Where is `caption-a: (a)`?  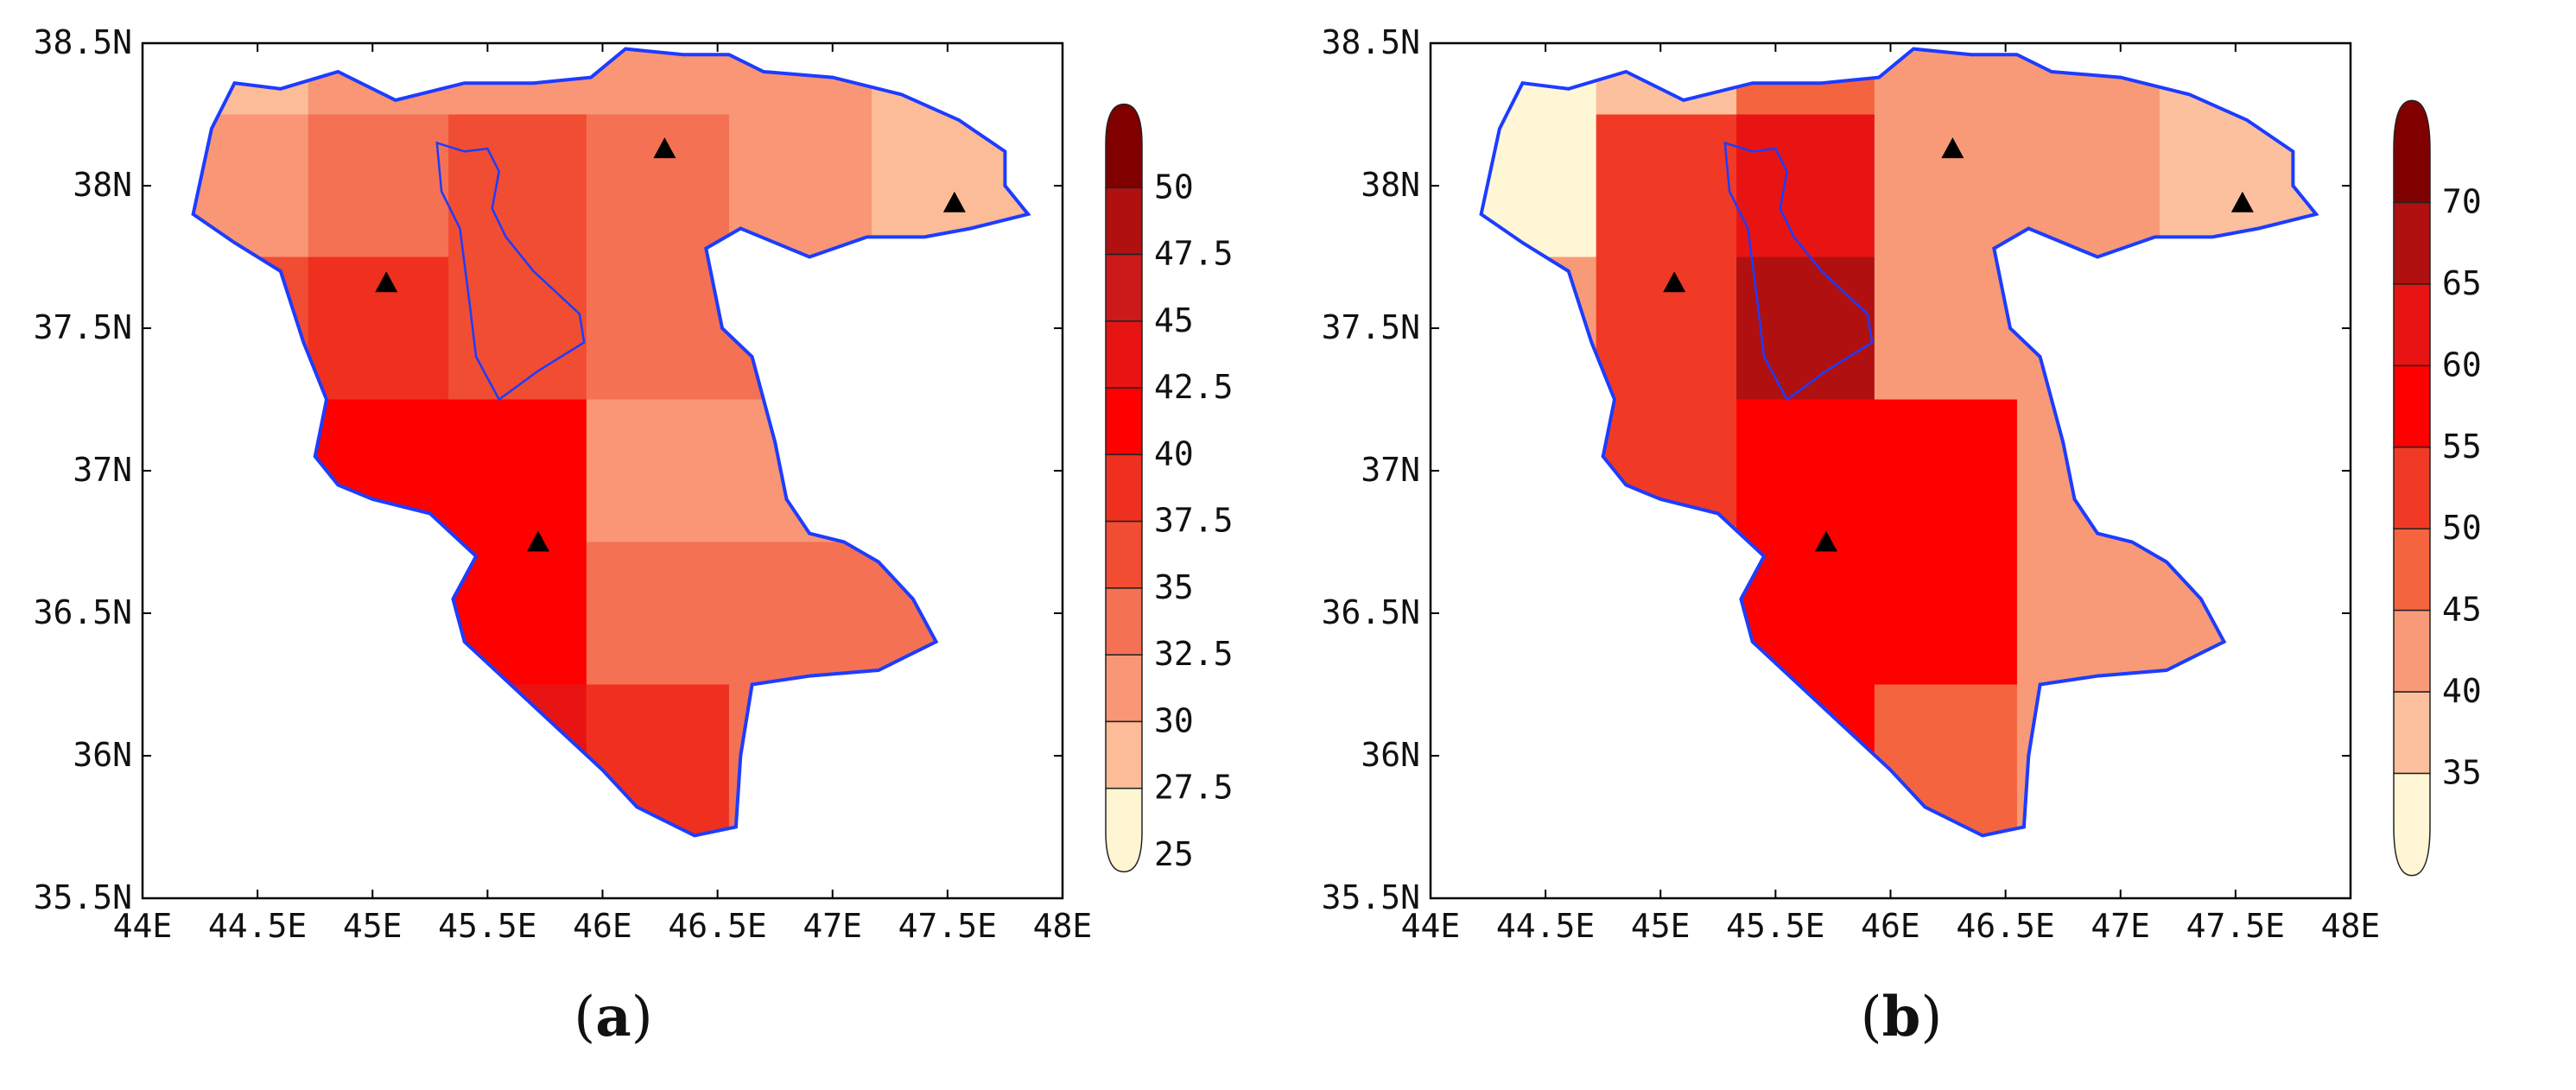 caption-a: (a) is located at coordinates (613, 1017).